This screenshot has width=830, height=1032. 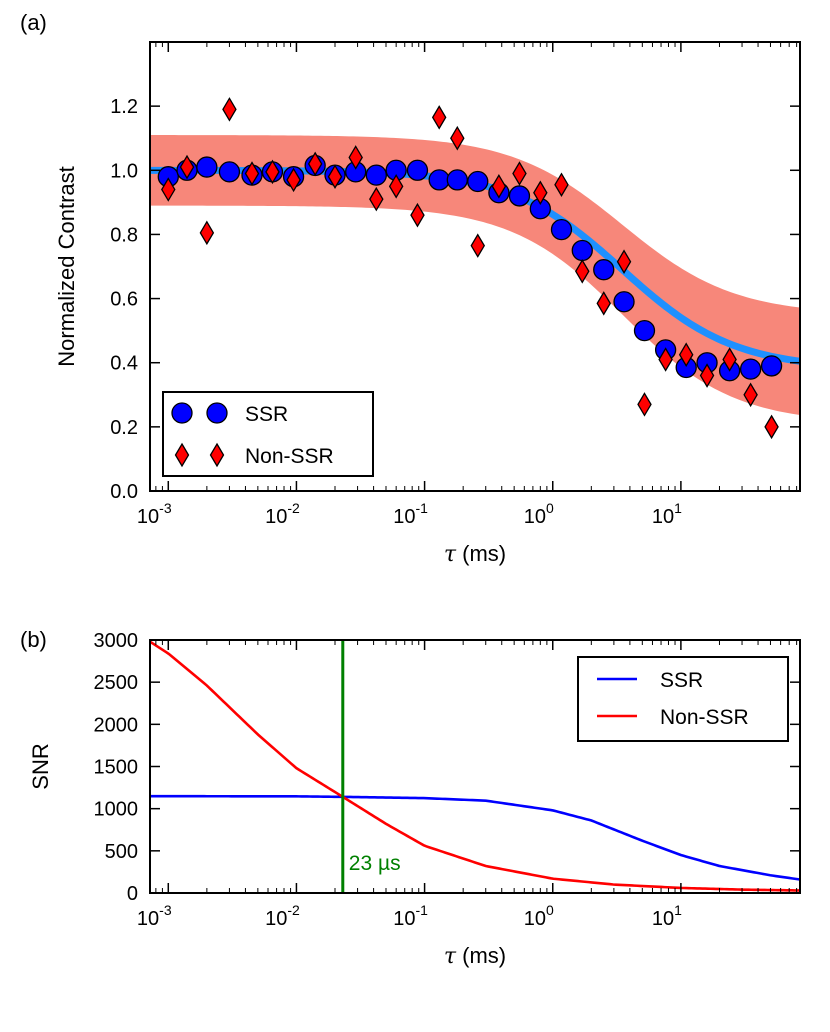 I want to click on b-y-axis-label: SNR, so click(x=40, y=766).